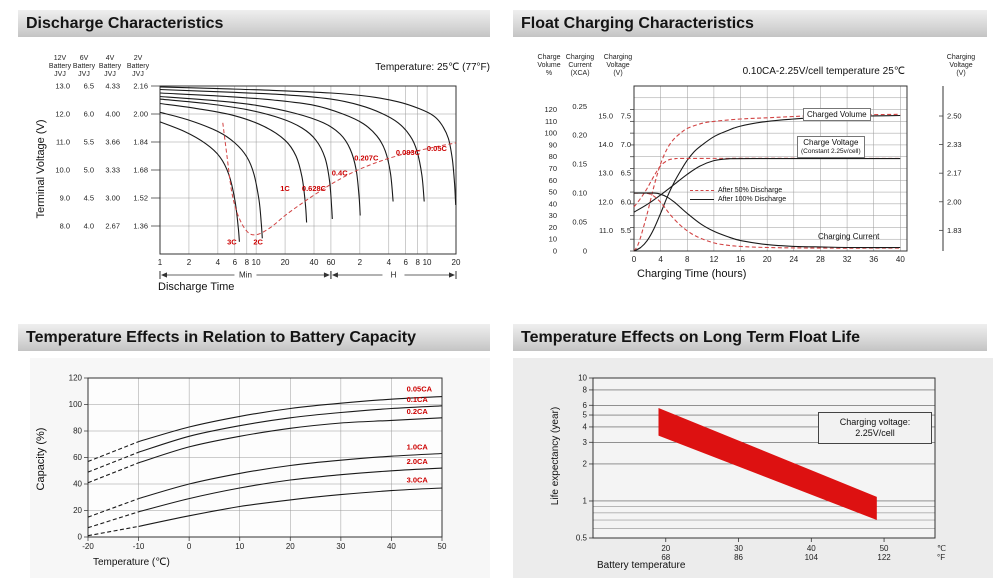  I want to click on tick-label: 8.0, so click(65, 226).